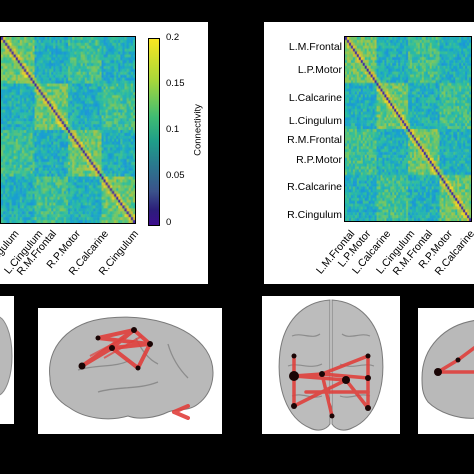  Describe the element at coordinates (315, 47) in the screenshot. I see `y-axis-label: L.M.Frontal` at that location.